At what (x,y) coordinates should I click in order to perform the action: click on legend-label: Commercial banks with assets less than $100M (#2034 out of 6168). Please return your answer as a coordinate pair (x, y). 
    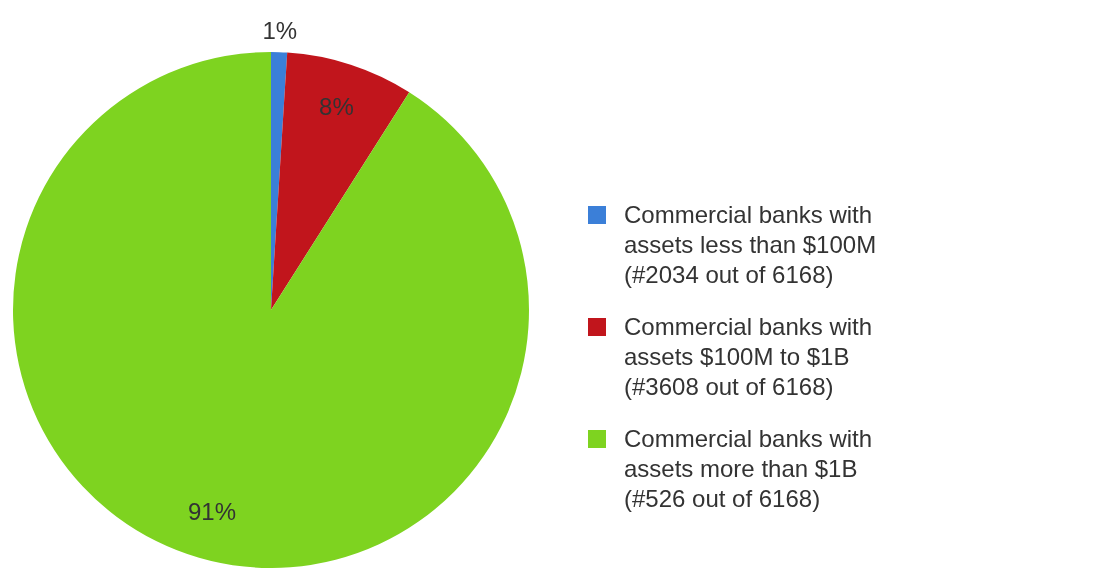
    Looking at the image, I should click on (751, 245).